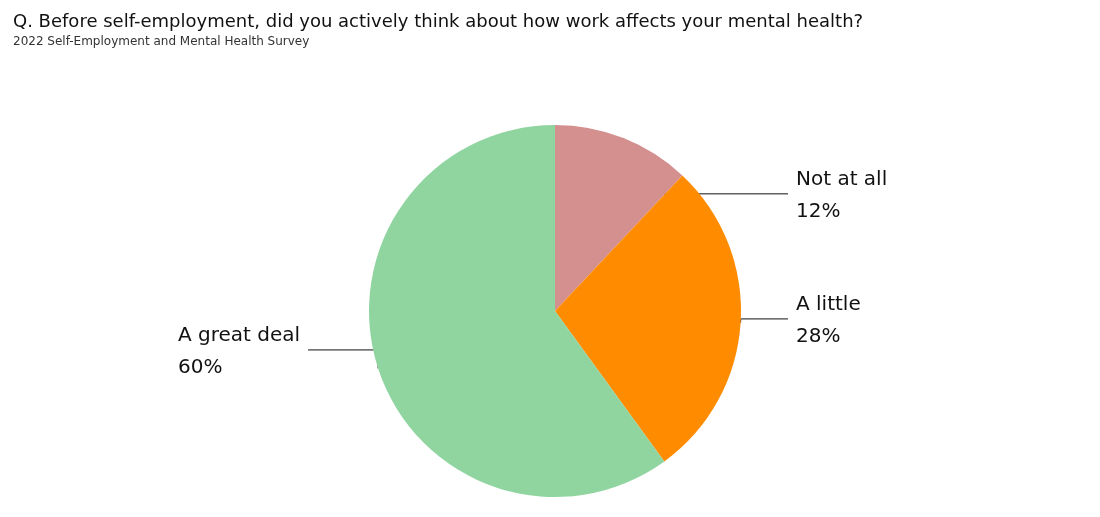  Describe the element at coordinates (818, 209) in the screenshot. I see `data-label: 12%` at that location.